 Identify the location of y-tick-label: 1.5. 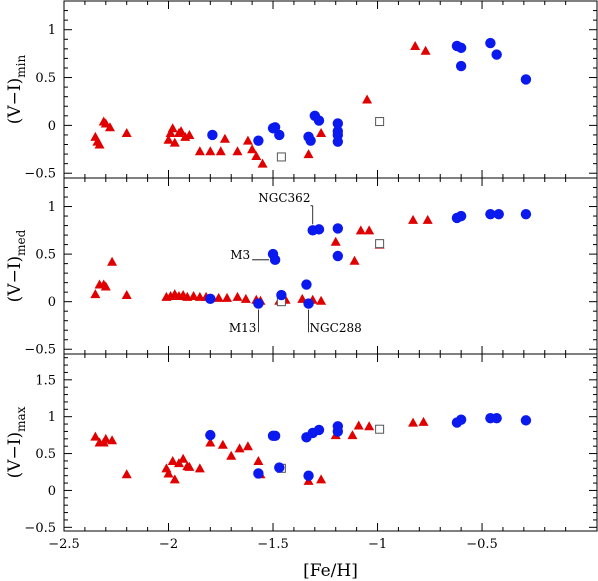
(45, 380).